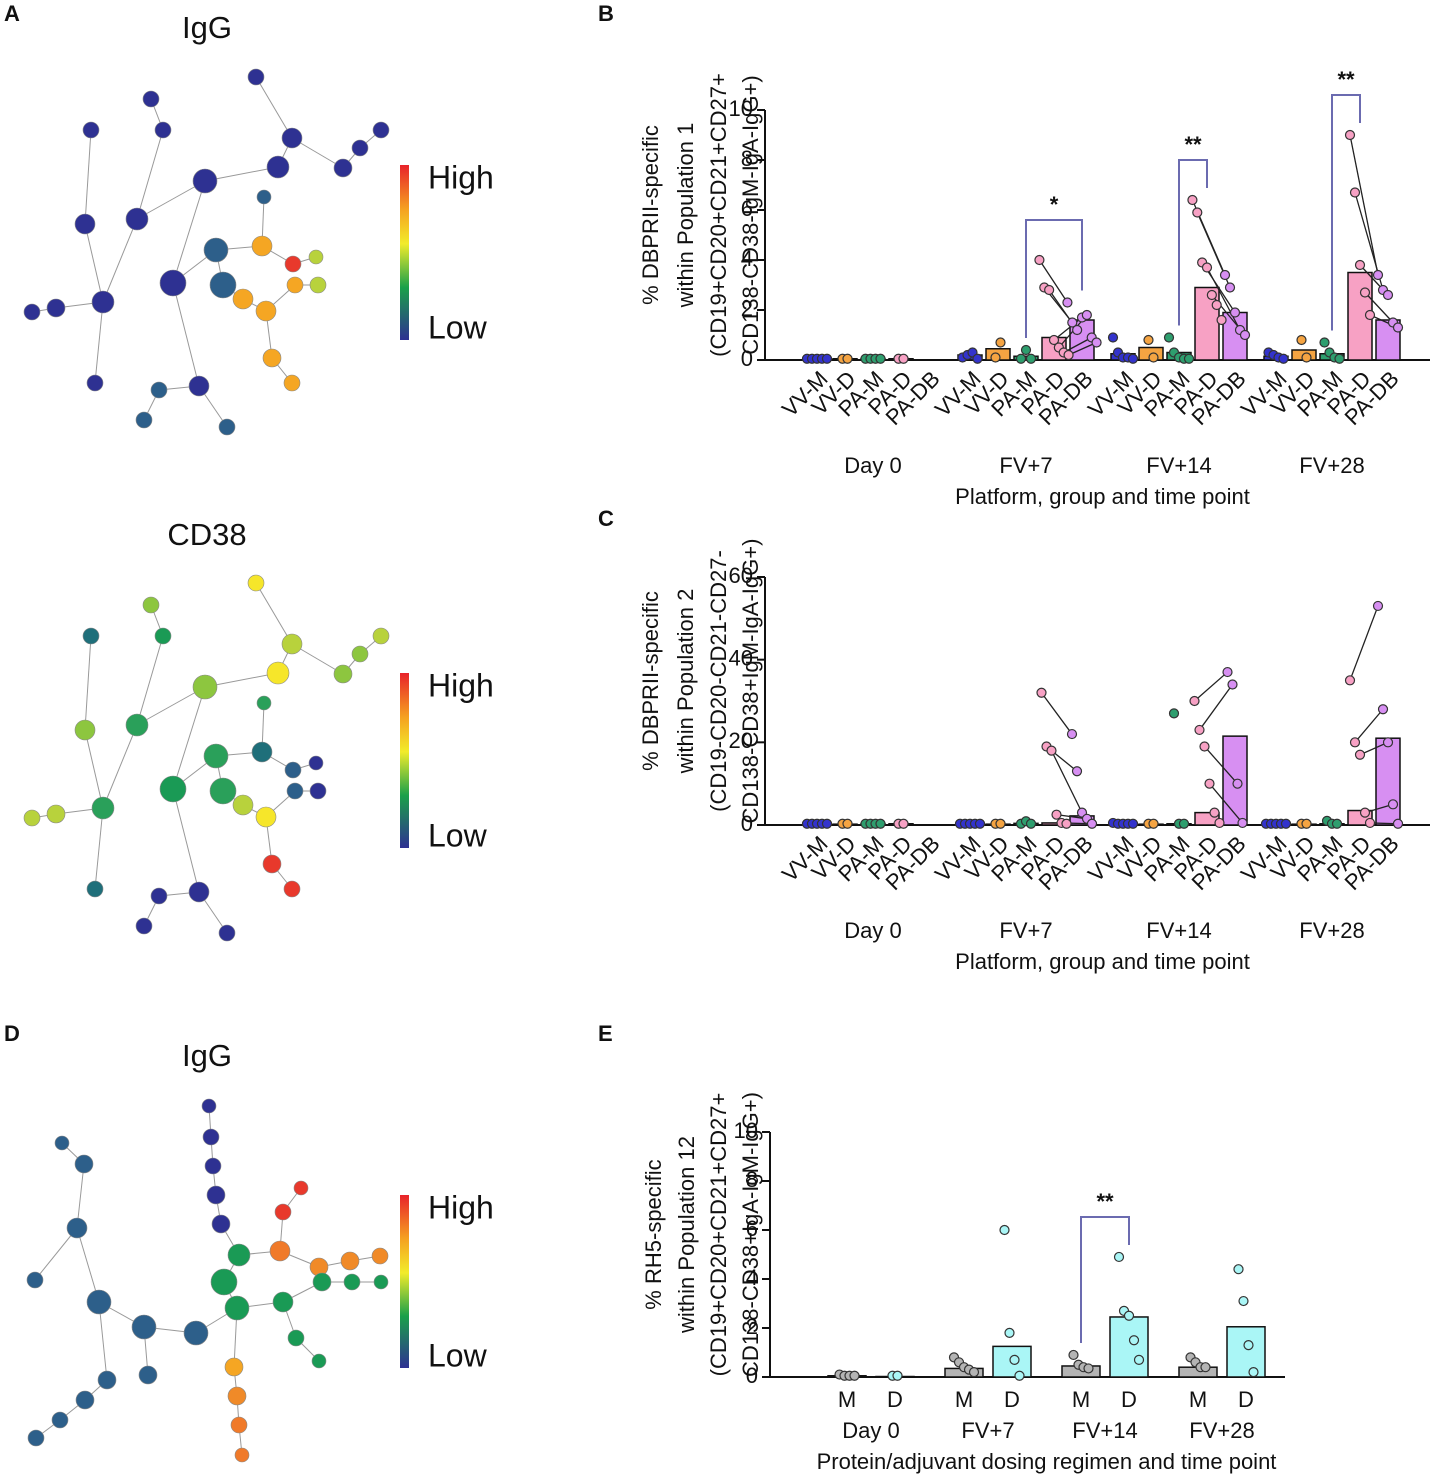  I want to click on group-label: D, so click(1012, 1399).